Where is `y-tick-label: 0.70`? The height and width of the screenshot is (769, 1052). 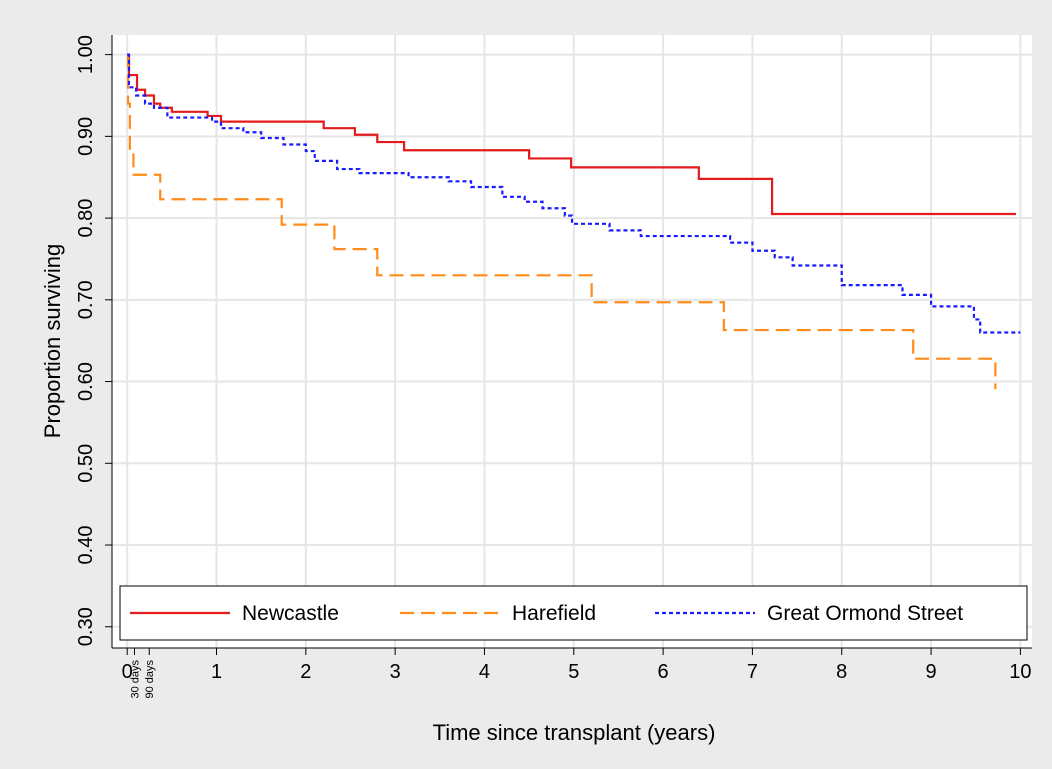 y-tick-label: 0.70 is located at coordinates (86, 299).